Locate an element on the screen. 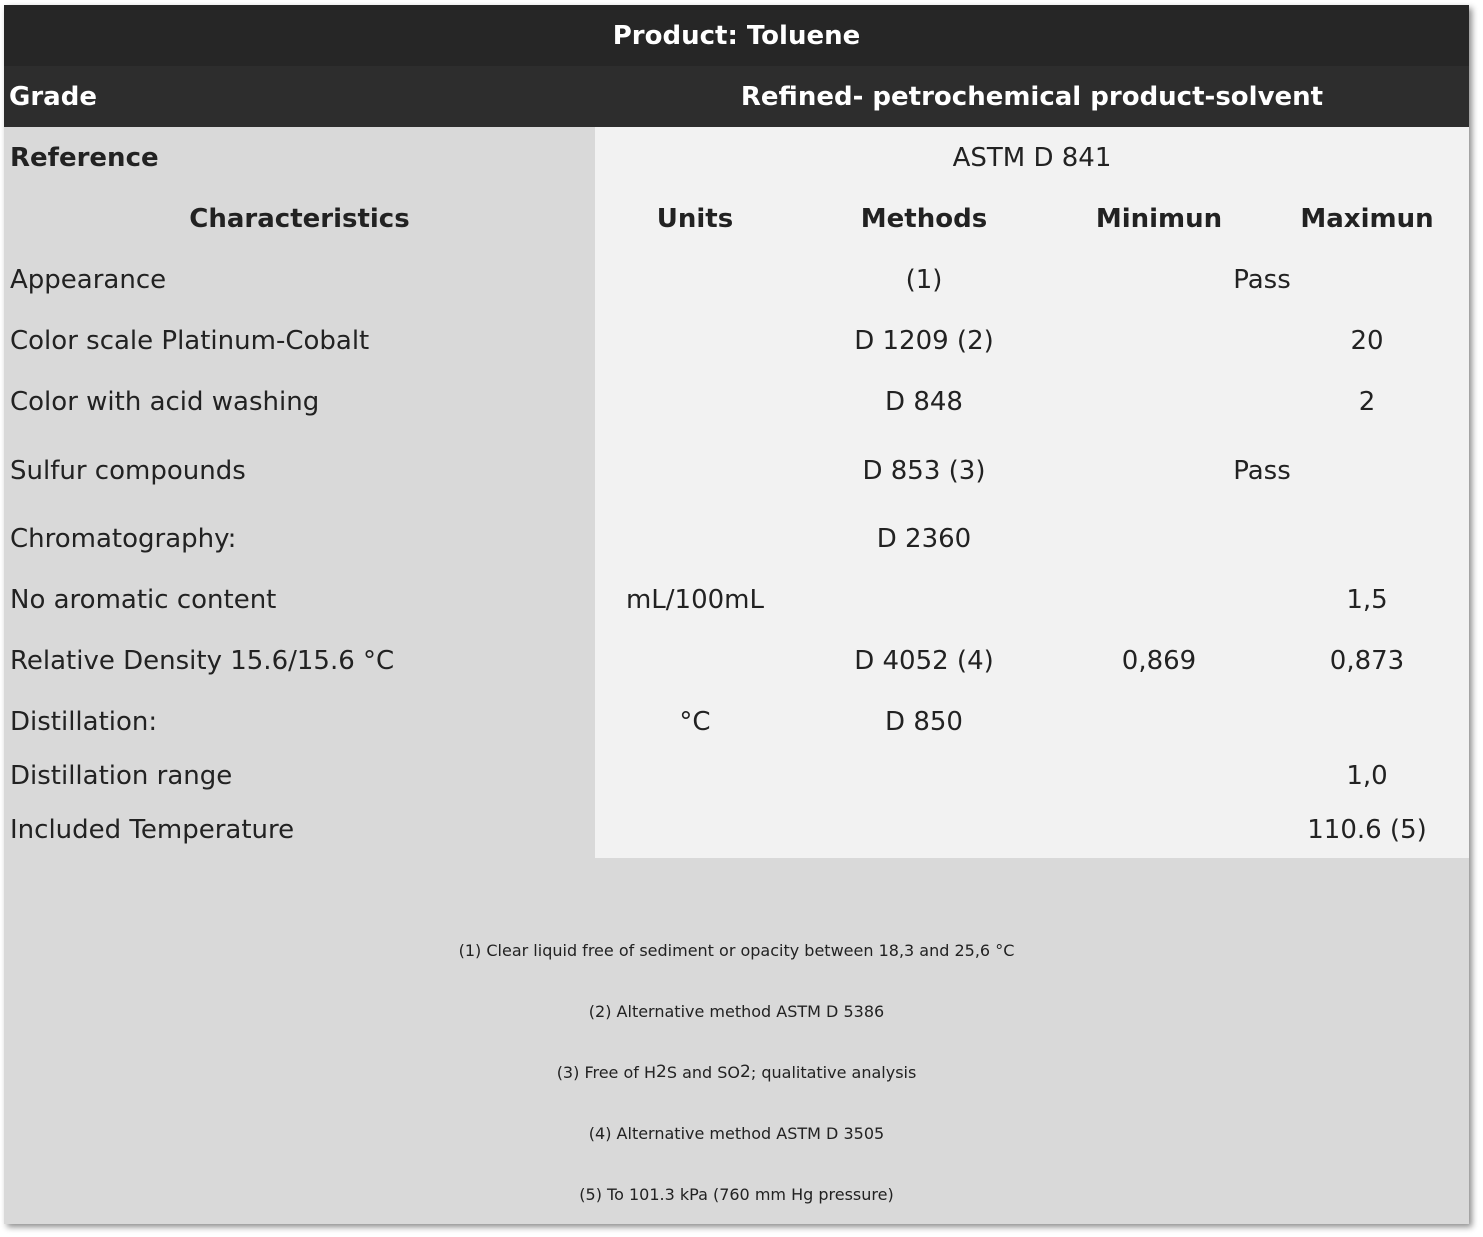  footnote-2: (2) Alternative method ASTM D 5386 is located at coordinates (736, 1011).